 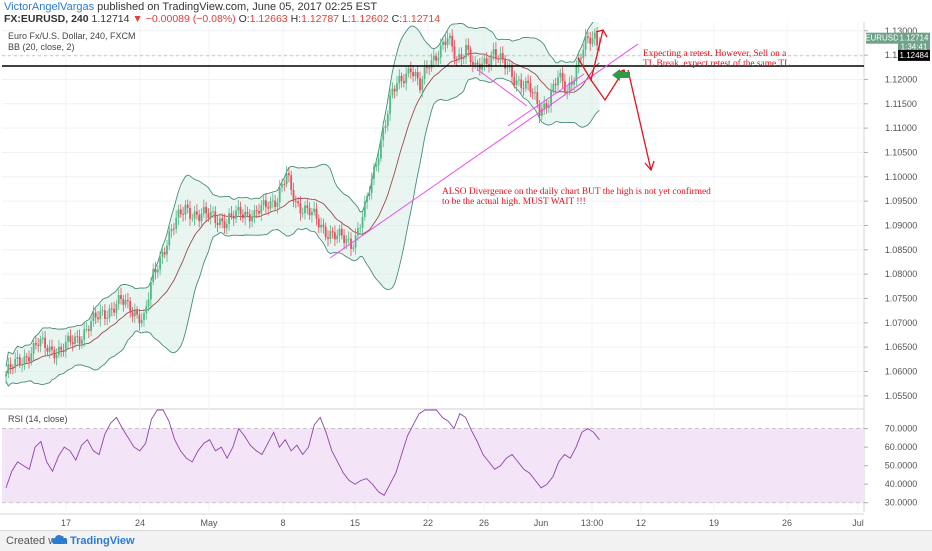 What do you see at coordinates (355, 523) in the screenshot?
I see `time-tick-label: 15` at bounding box center [355, 523].